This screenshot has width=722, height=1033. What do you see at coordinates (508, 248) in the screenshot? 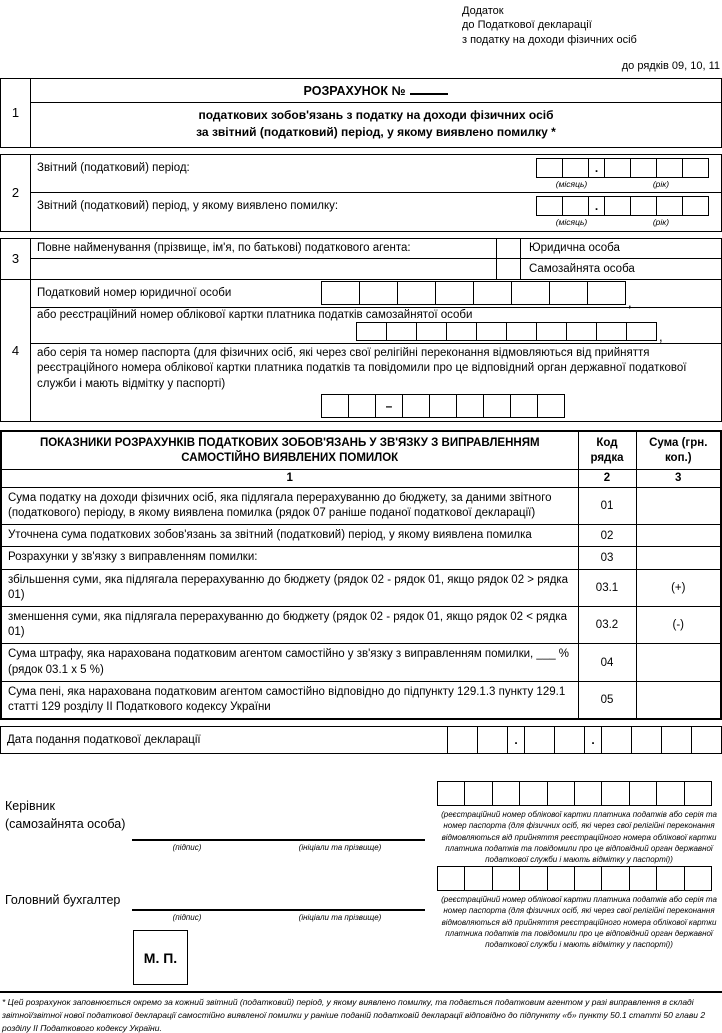
I see `legal-entity-checkbox` at bounding box center [508, 248].